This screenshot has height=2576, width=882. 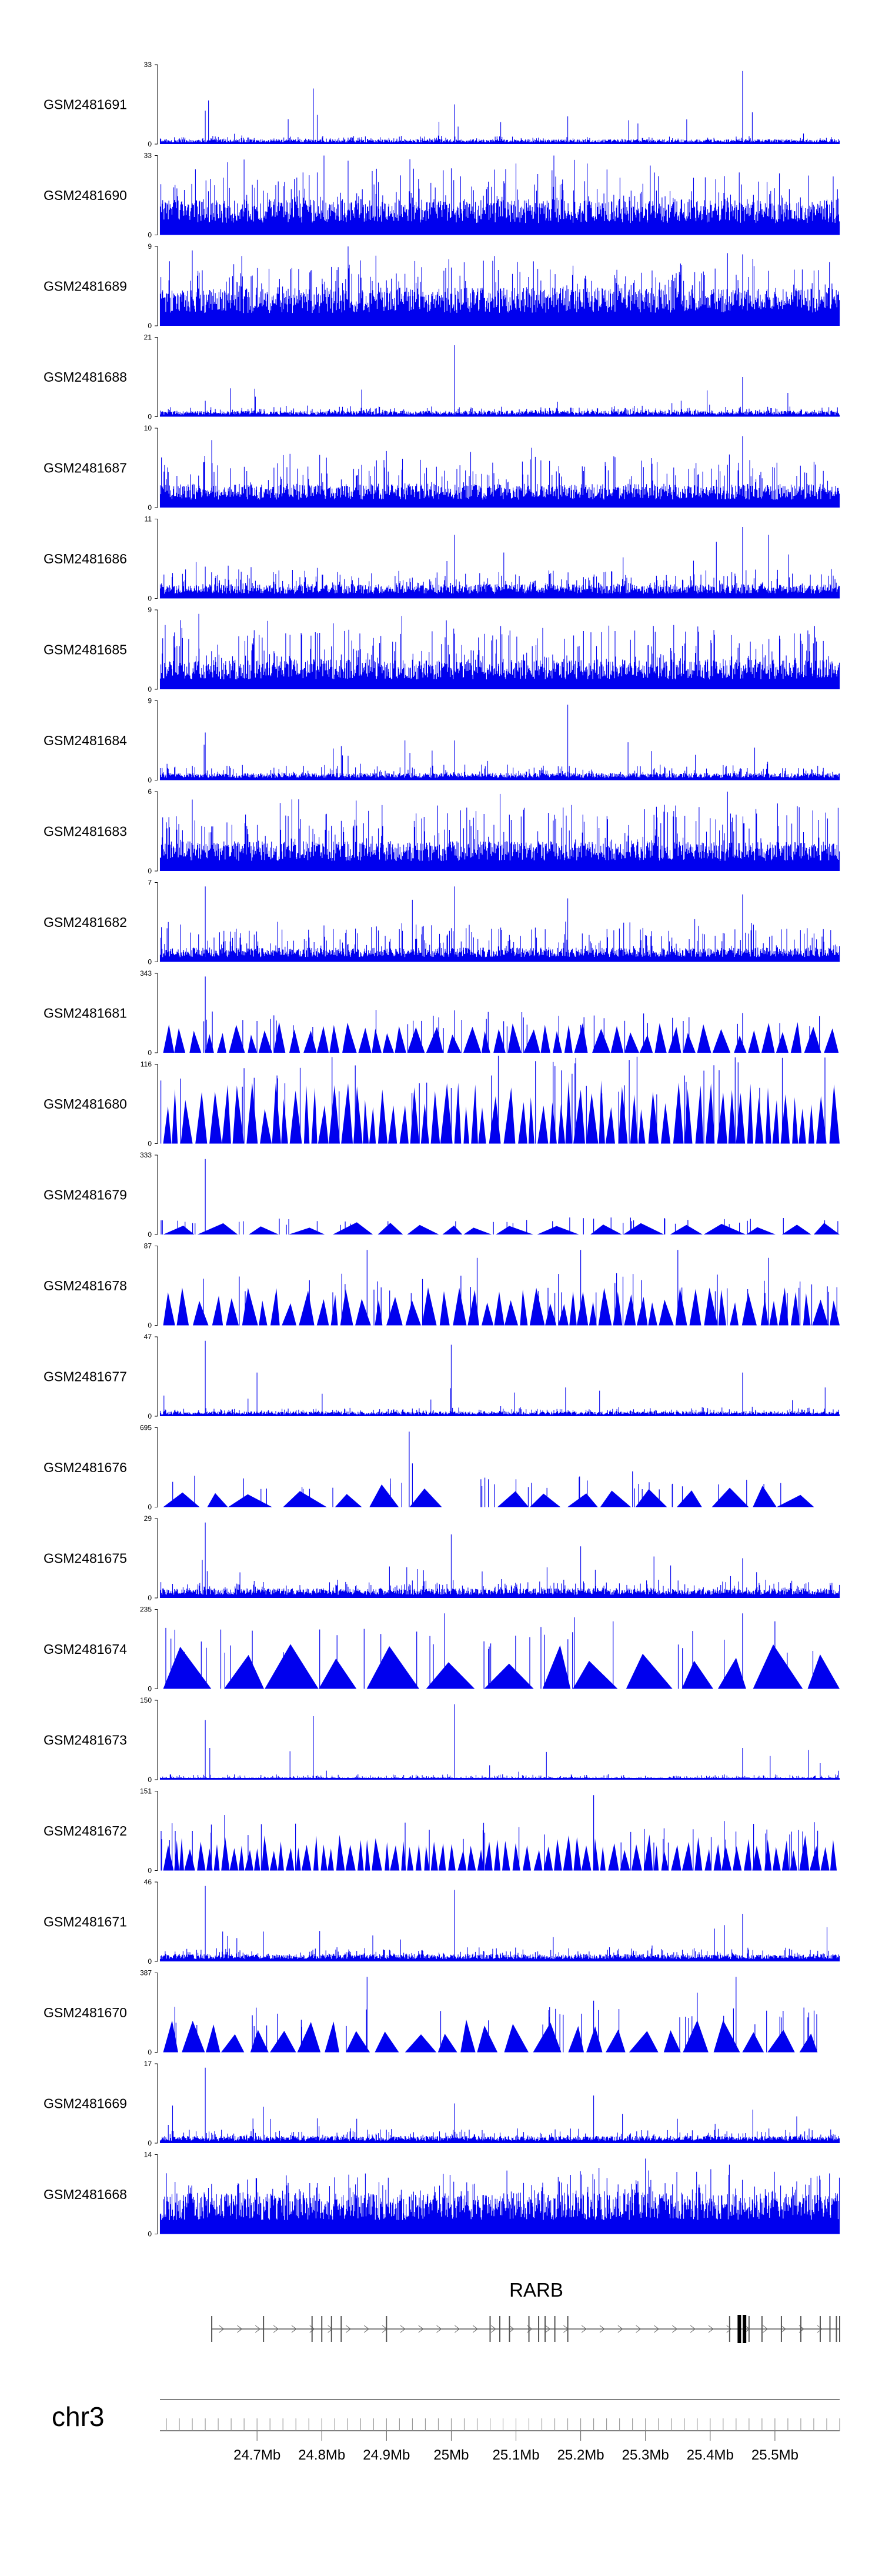 I want to click on track-label: GSM2481675, so click(x=85, y=1558).